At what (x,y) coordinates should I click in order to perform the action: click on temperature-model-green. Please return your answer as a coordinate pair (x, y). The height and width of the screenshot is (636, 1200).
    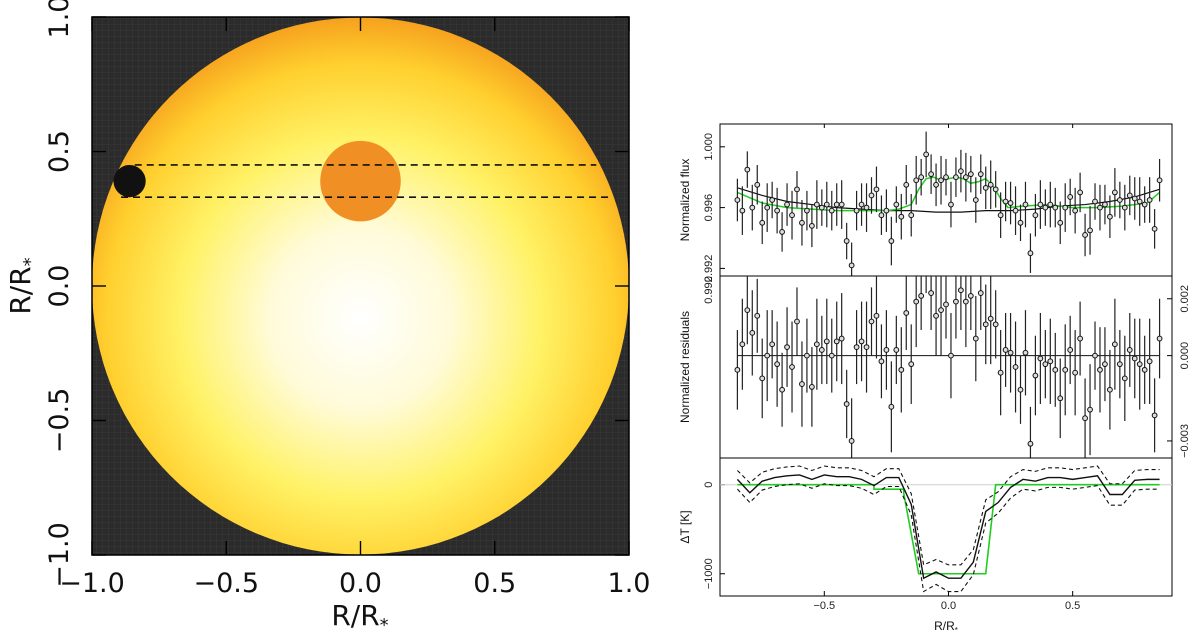
    Looking at the image, I should click on (948, 529).